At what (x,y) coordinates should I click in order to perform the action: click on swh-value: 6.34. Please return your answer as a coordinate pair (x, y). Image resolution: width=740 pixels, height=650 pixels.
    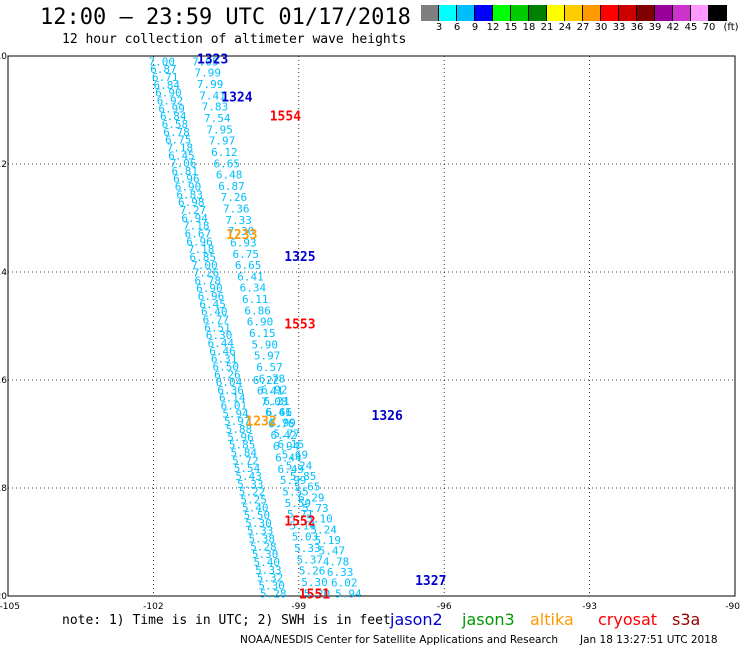
    Looking at the image, I should click on (253, 288).